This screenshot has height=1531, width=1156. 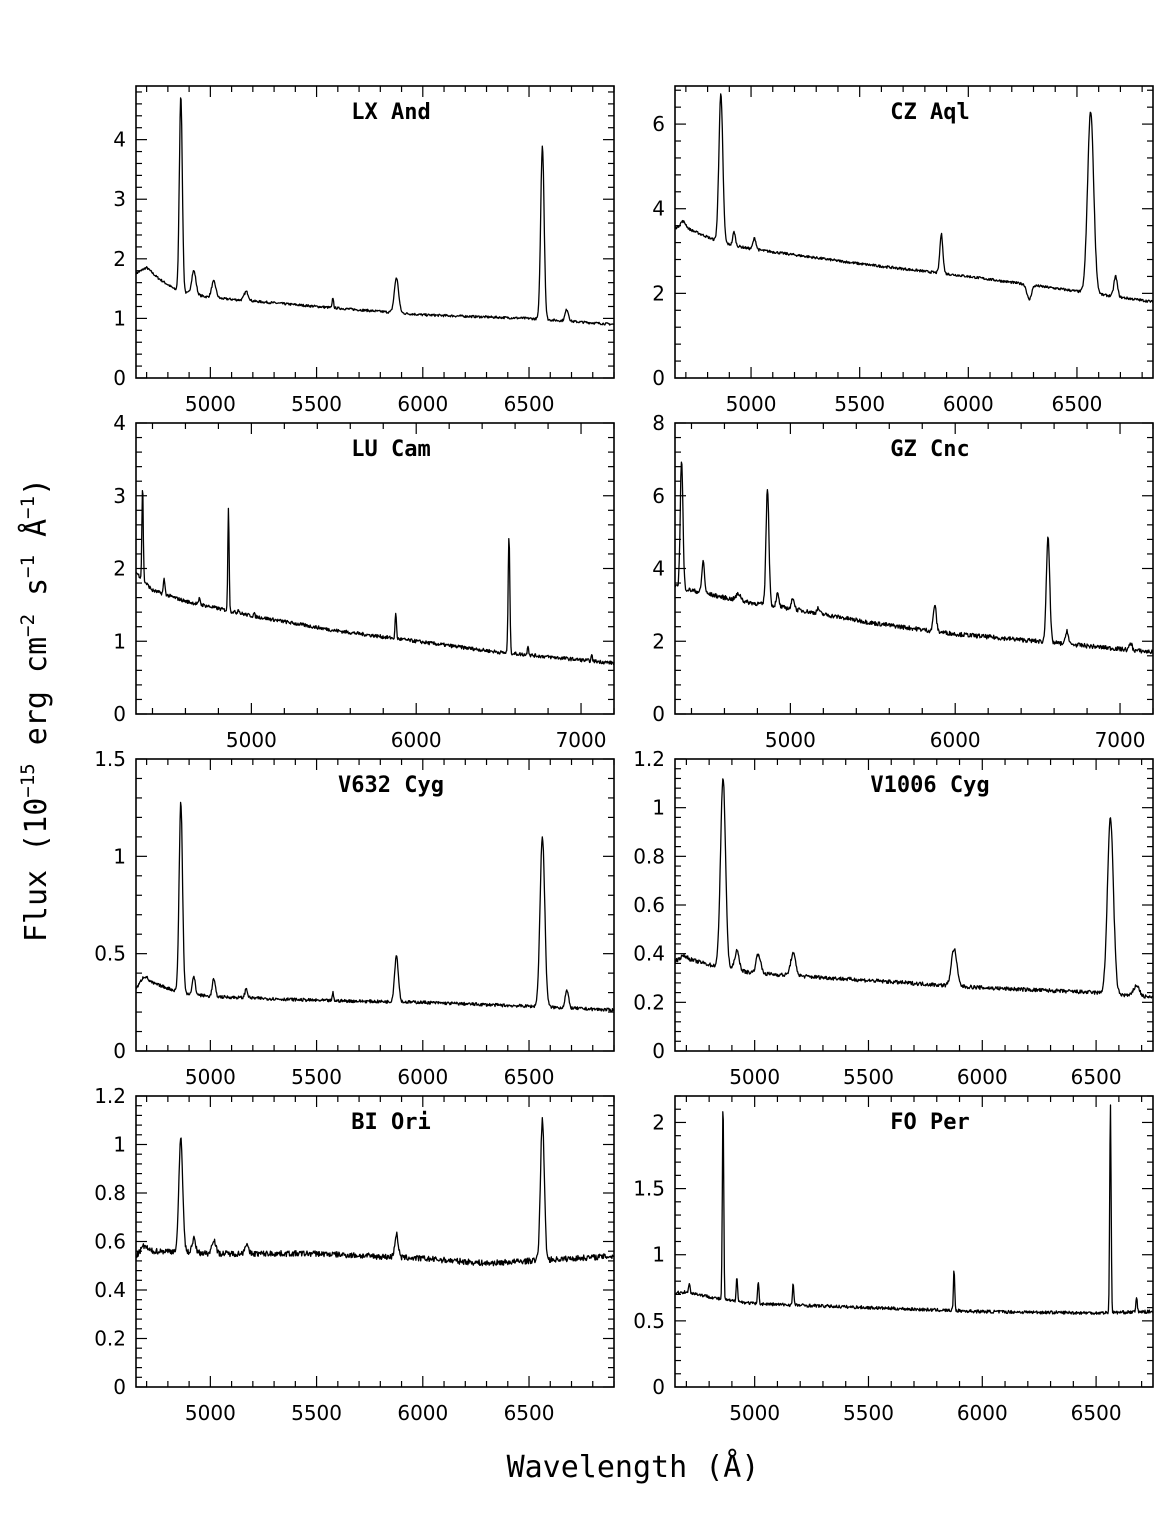 I want to click on y-axis-title: Flux (10−15 erg cm−2 s−1 Å−1), so click(x=35, y=710).